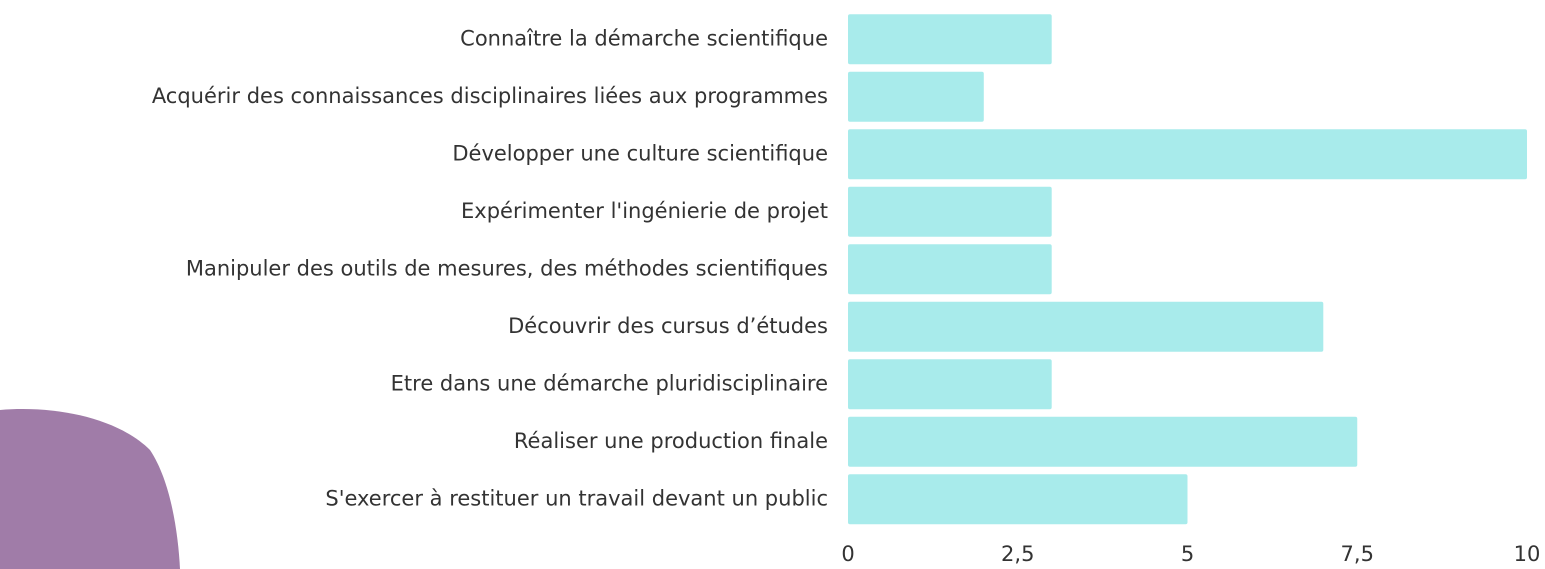  Describe the element at coordinates (1187, 554) in the screenshot. I see `x-tick-label: 5` at that location.